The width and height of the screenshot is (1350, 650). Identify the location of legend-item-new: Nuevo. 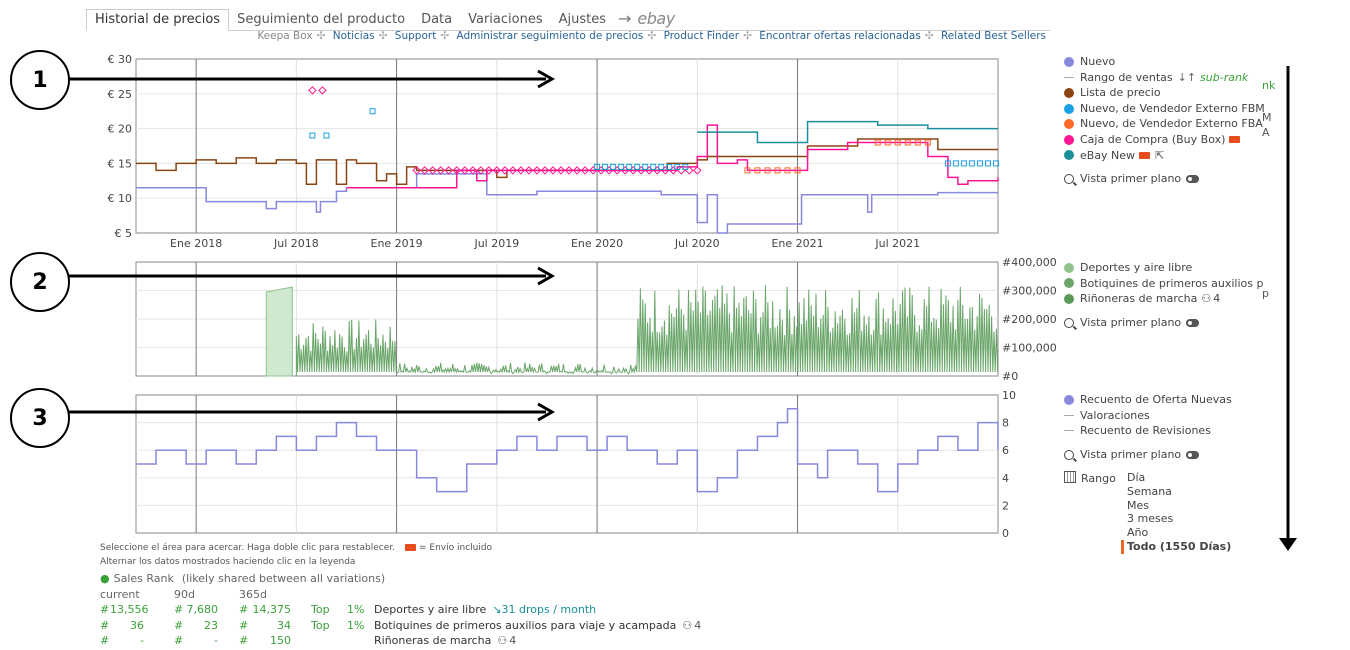
(1164, 62).